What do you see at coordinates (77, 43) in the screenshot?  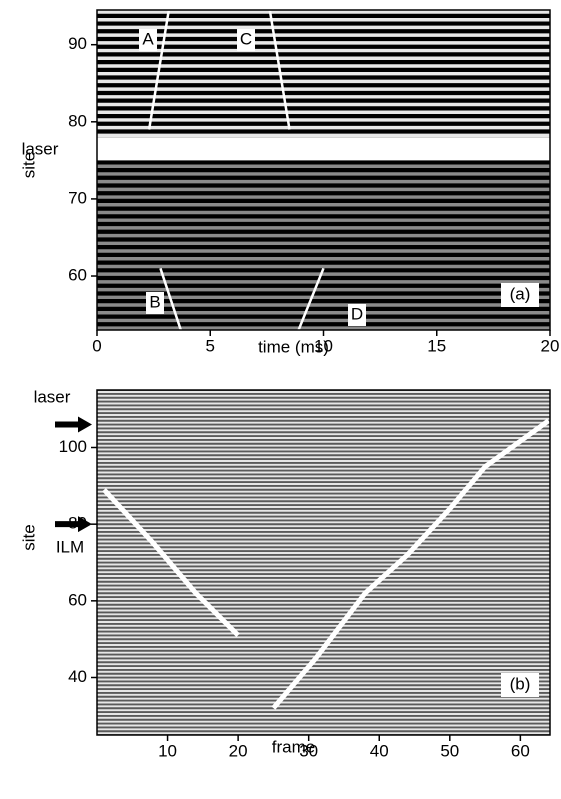 I see `y-tick-label: 90` at bounding box center [77, 43].